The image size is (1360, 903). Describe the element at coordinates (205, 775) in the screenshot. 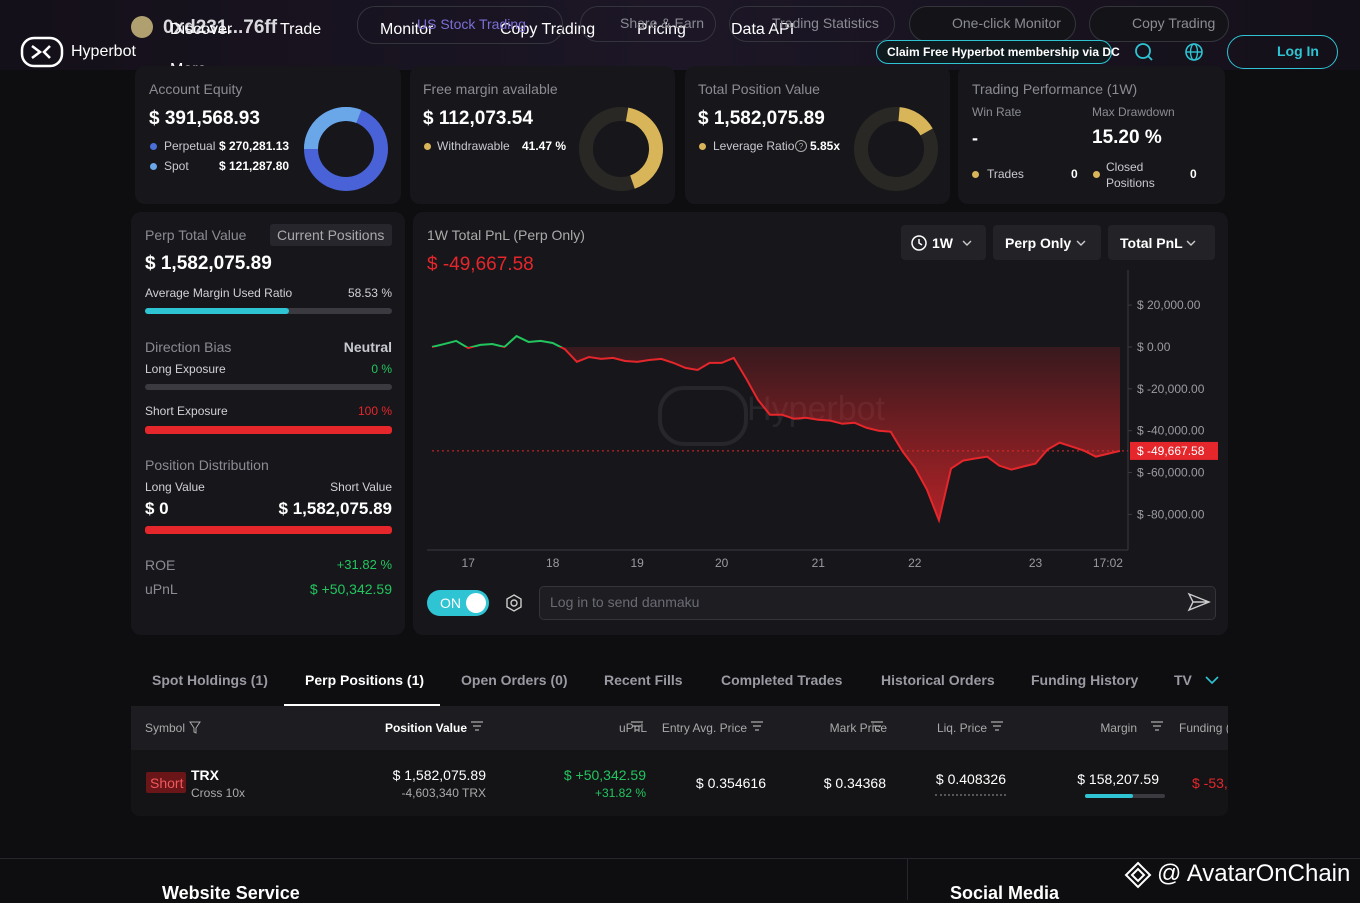

I see `symbol: TRX` at that location.